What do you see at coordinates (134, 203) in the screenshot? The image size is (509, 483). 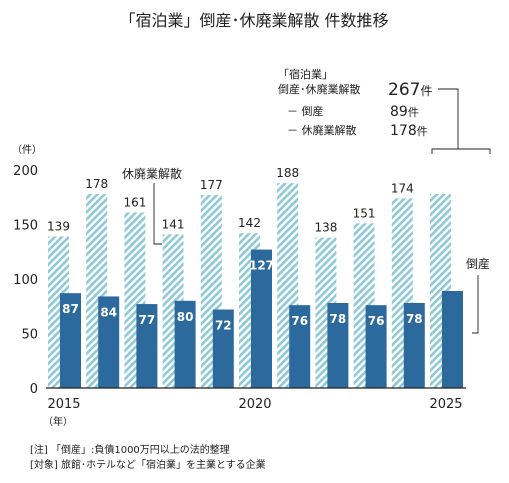 I see `data-label-haitai-2017: 161` at bounding box center [134, 203].